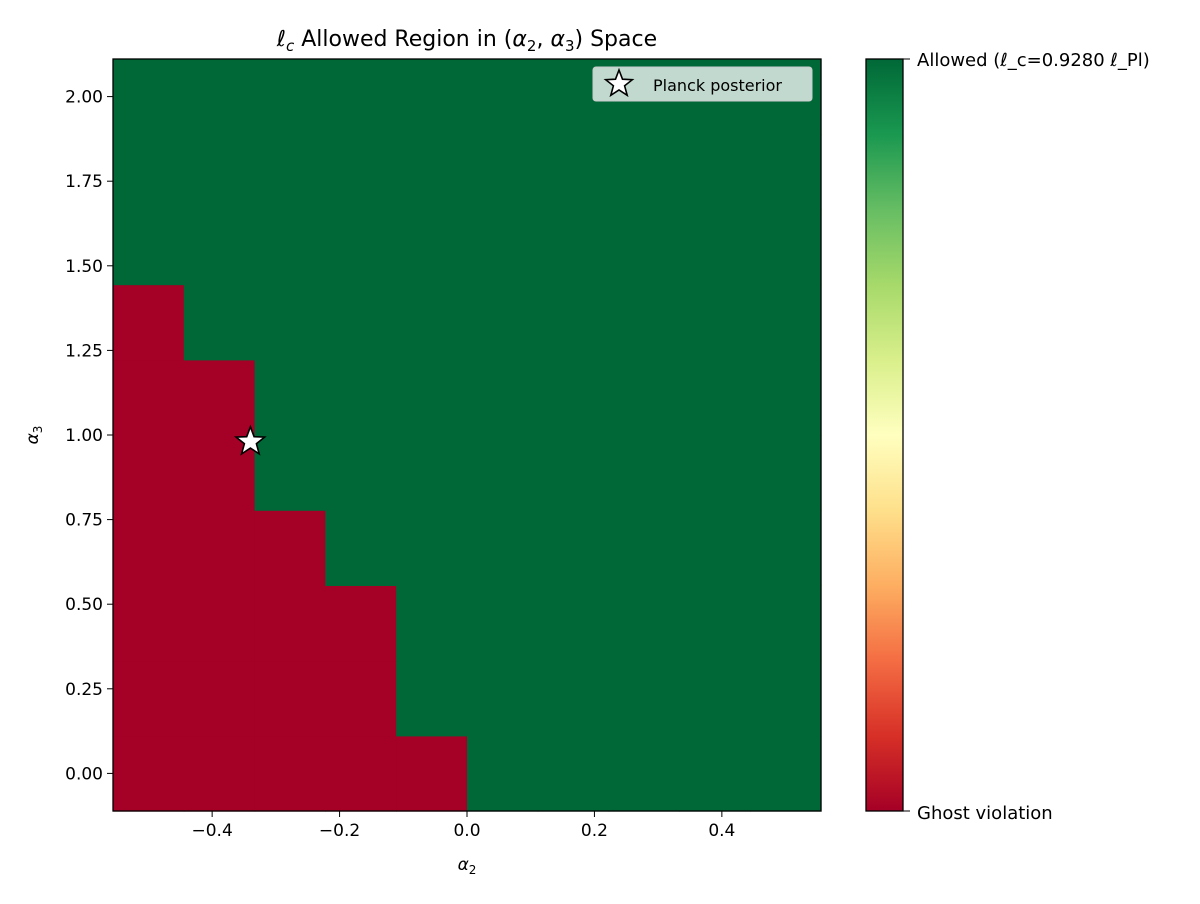  I want to click on y-axis: 0.00 0.25 0.50 0.75 1.00 1.25 1.50 1.75 2.00, so click(89, 436).